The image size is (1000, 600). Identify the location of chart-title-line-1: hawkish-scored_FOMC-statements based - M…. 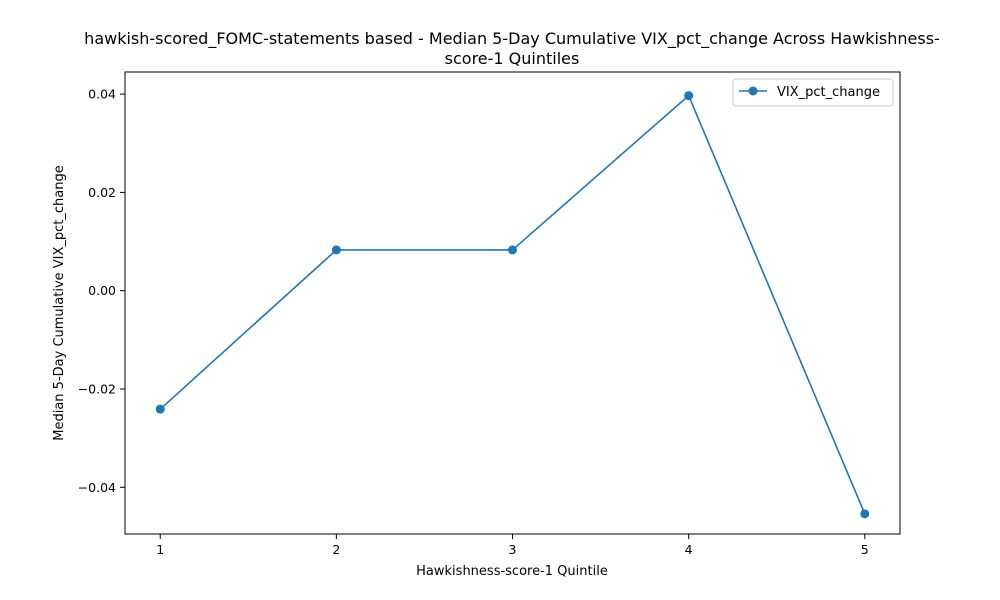
(512, 39).